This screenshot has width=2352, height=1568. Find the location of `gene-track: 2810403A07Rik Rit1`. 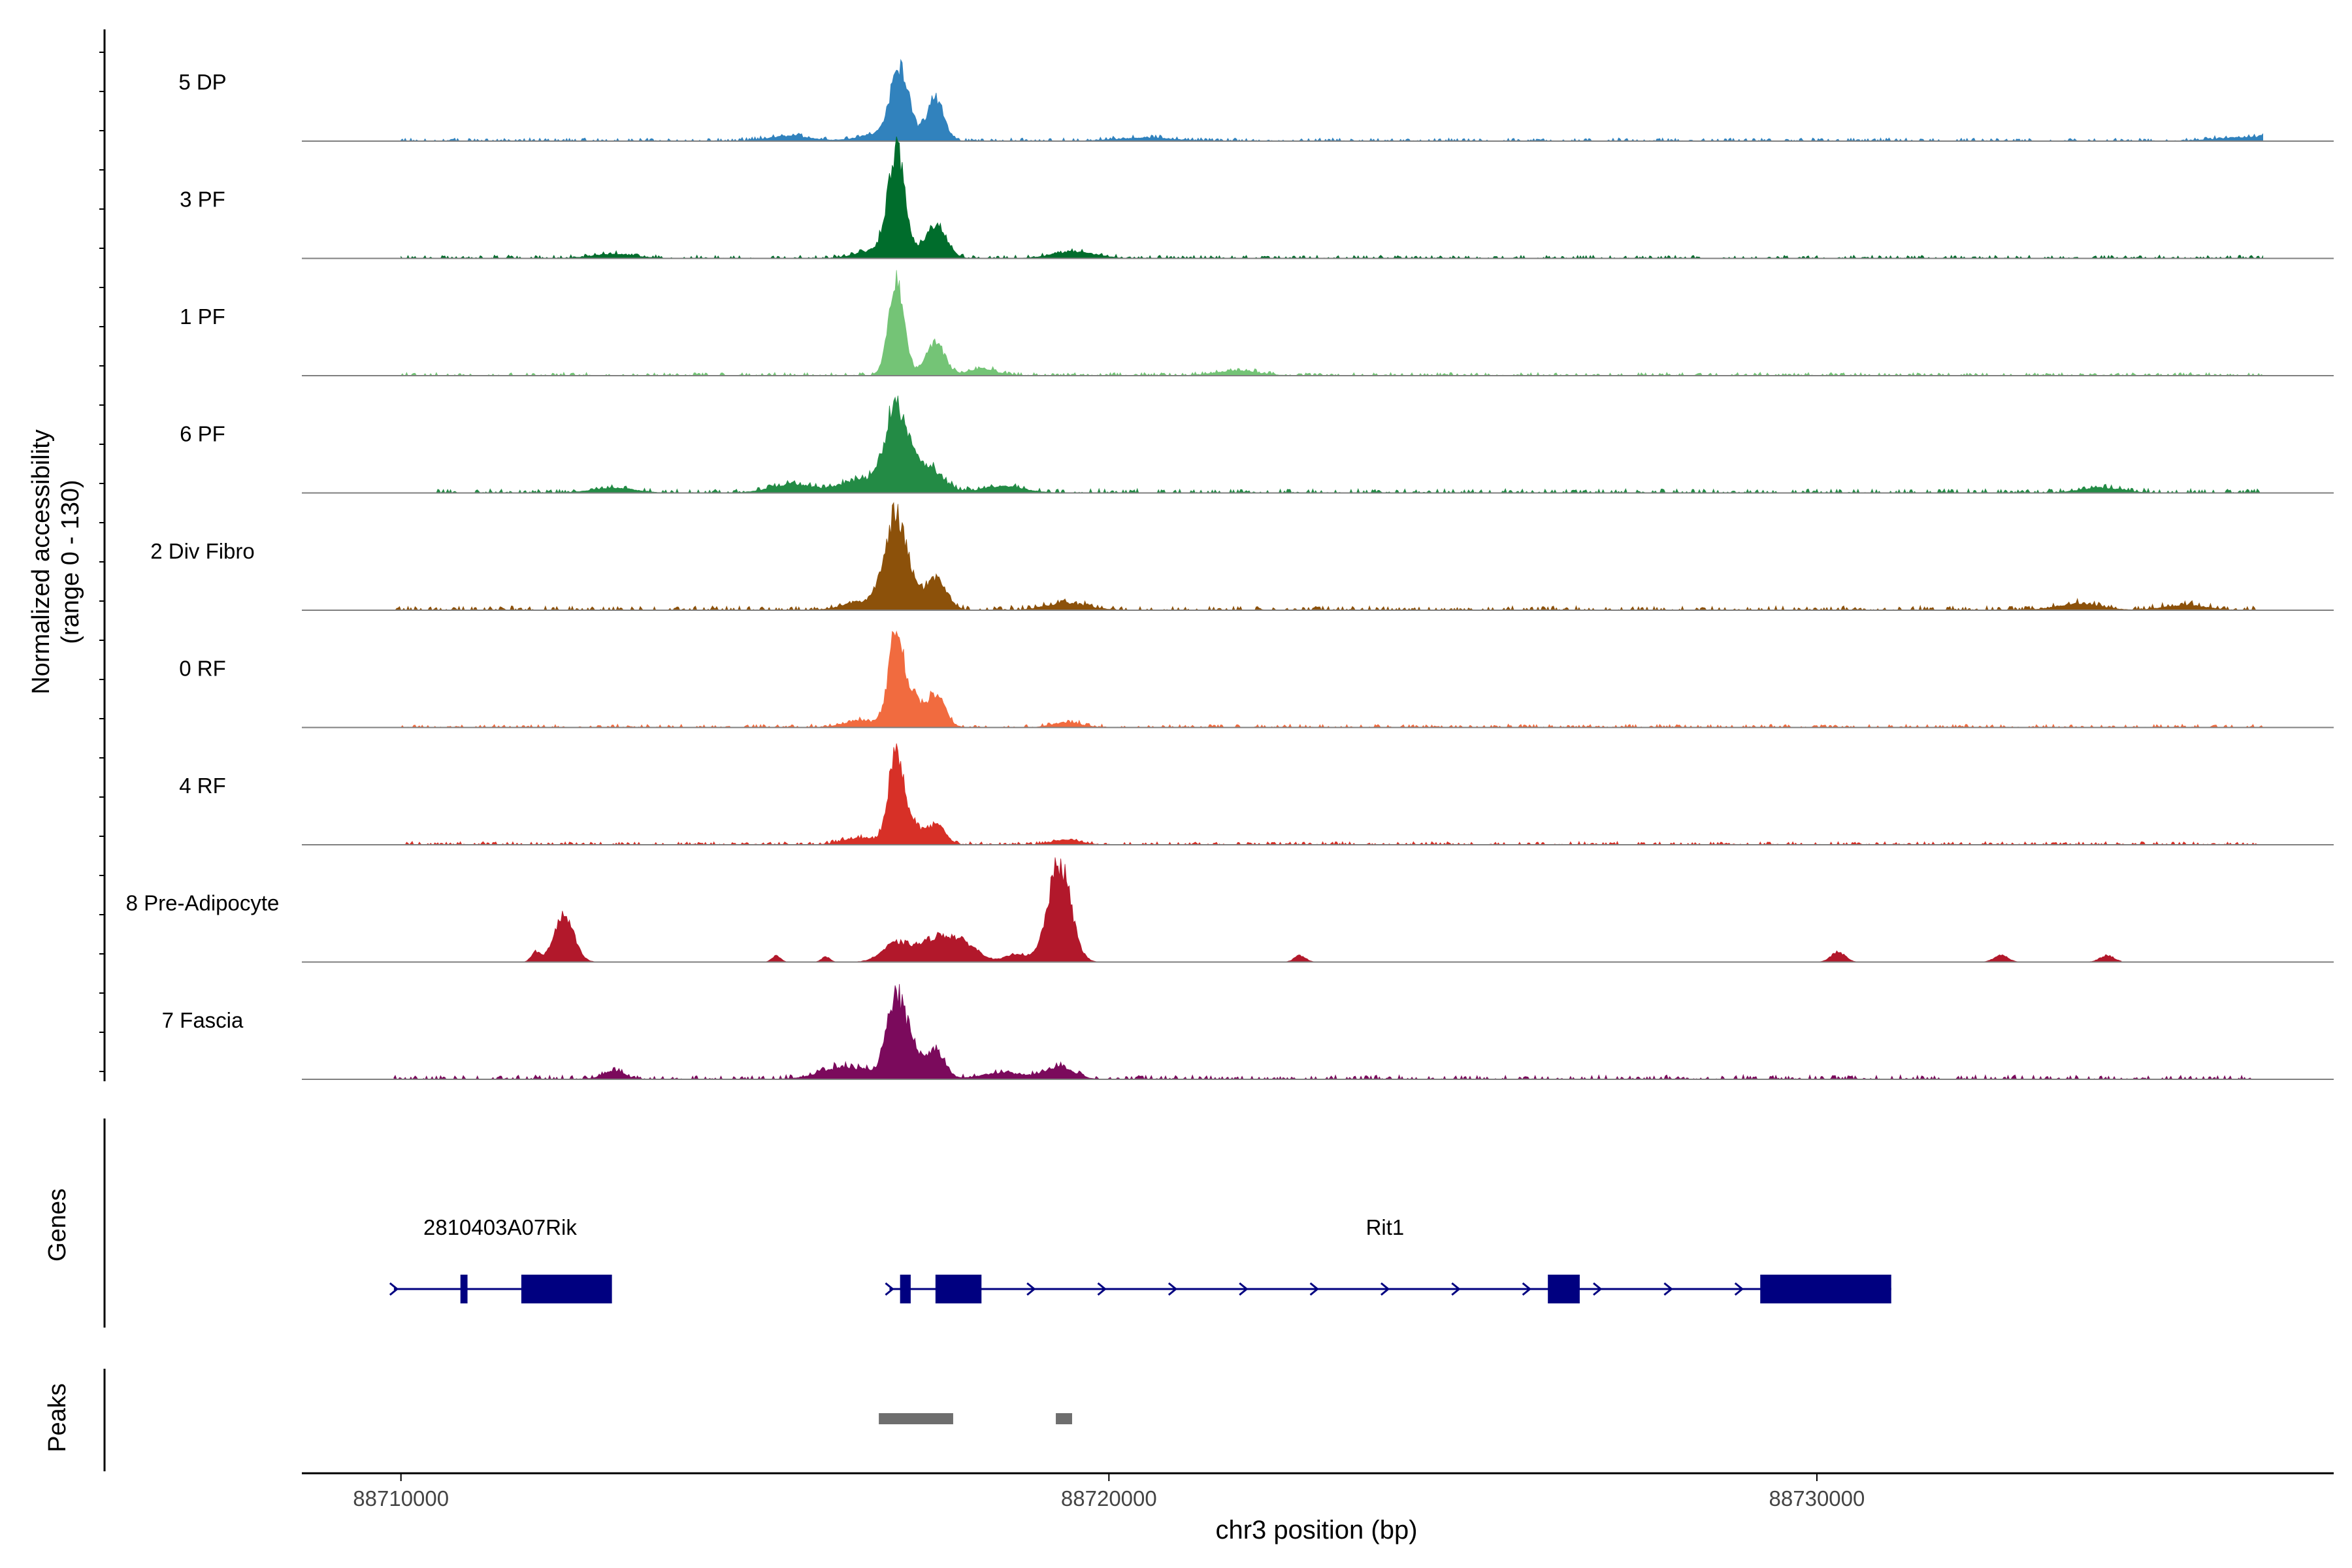

gene-track: 2810403A07Rik Rit1 is located at coordinates (1140, 1259).